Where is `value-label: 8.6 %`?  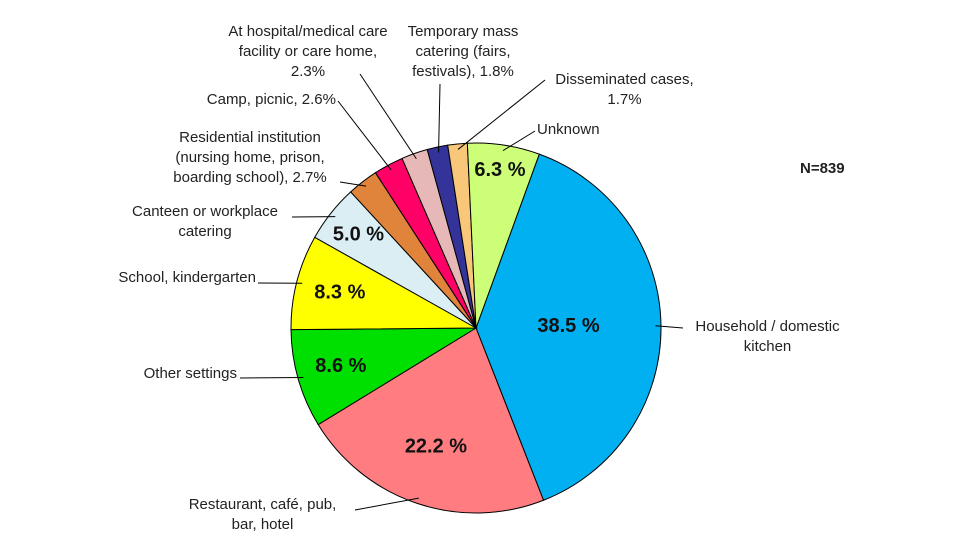
value-label: 8.6 % is located at coordinates (340, 366).